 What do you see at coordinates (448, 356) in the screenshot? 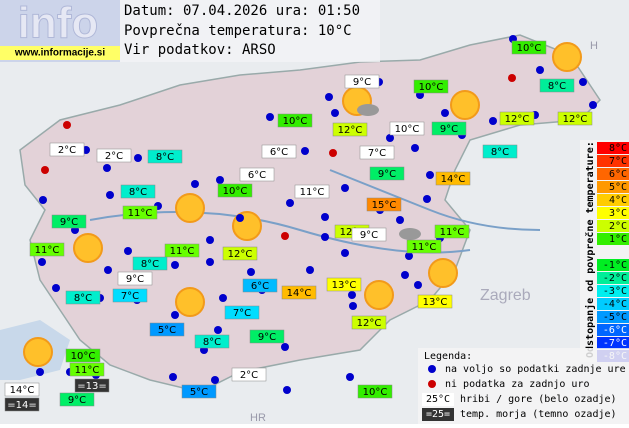
I see `legend-title: Legenda:` at bounding box center [448, 356].